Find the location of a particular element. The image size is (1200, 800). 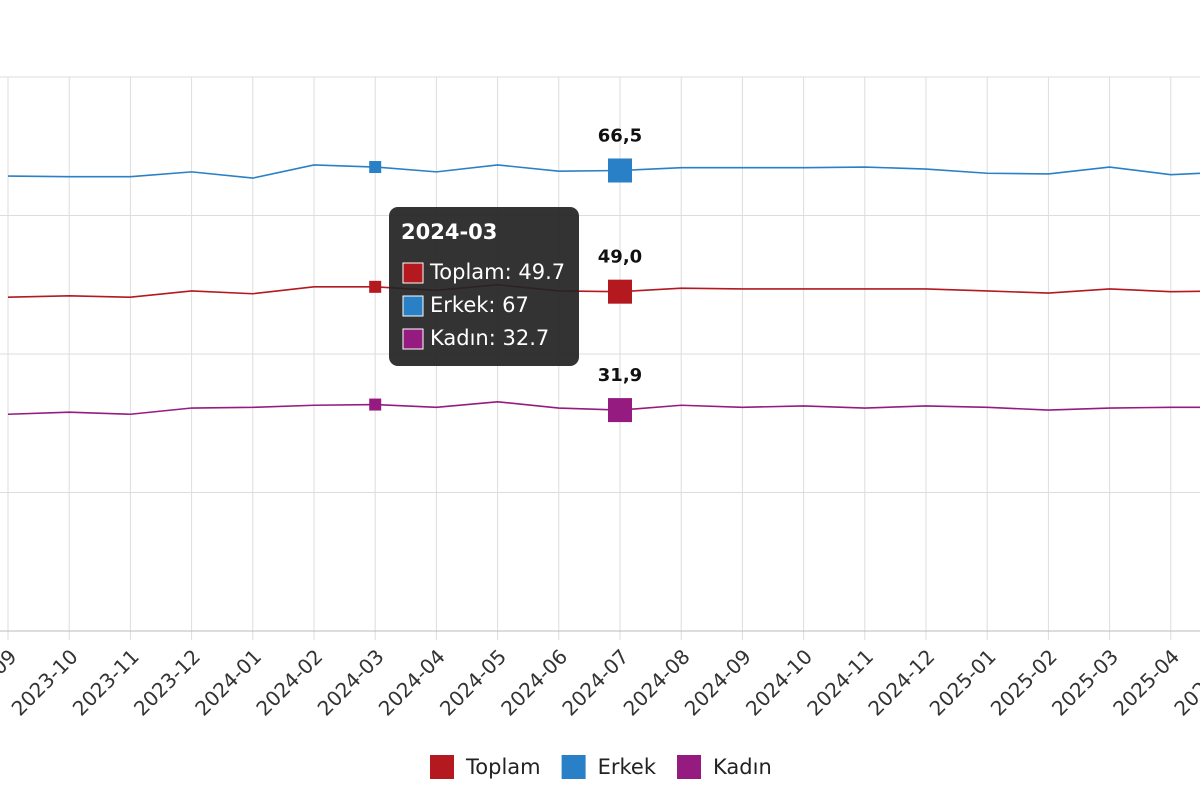

data-label: 31,9 is located at coordinates (620, 375).